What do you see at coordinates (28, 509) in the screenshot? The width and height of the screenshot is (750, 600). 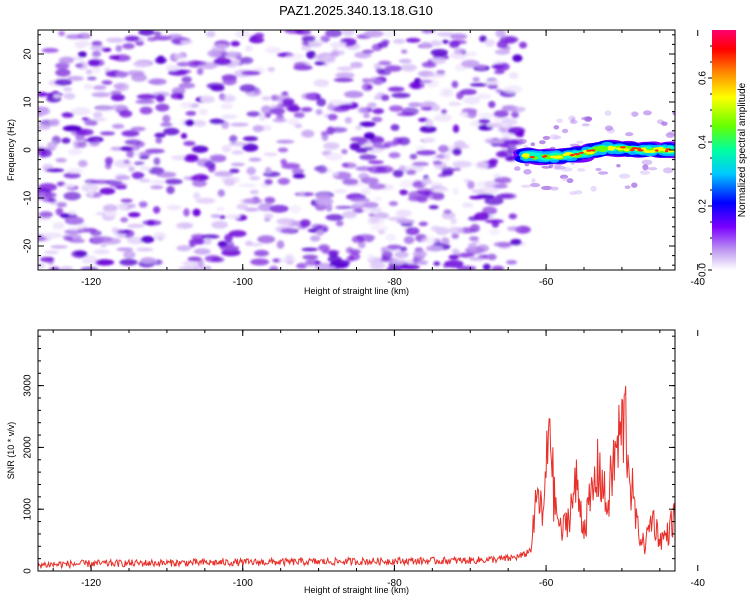 I see `snr-y-tick-label: 1000` at bounding box center [28, 509].